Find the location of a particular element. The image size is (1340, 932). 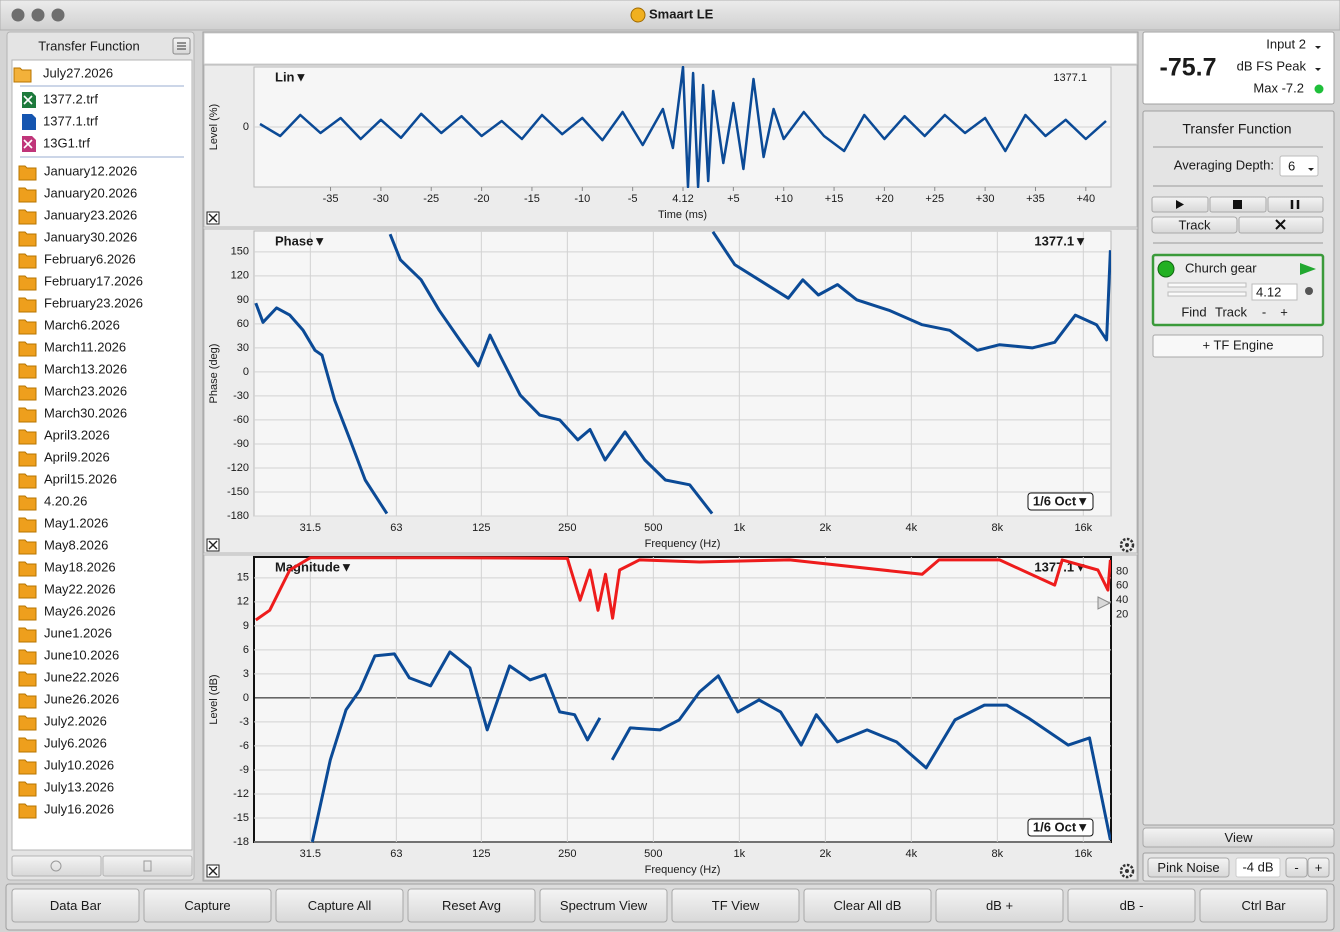

track-delay-button: Track is located at coordinates (1231, 311).